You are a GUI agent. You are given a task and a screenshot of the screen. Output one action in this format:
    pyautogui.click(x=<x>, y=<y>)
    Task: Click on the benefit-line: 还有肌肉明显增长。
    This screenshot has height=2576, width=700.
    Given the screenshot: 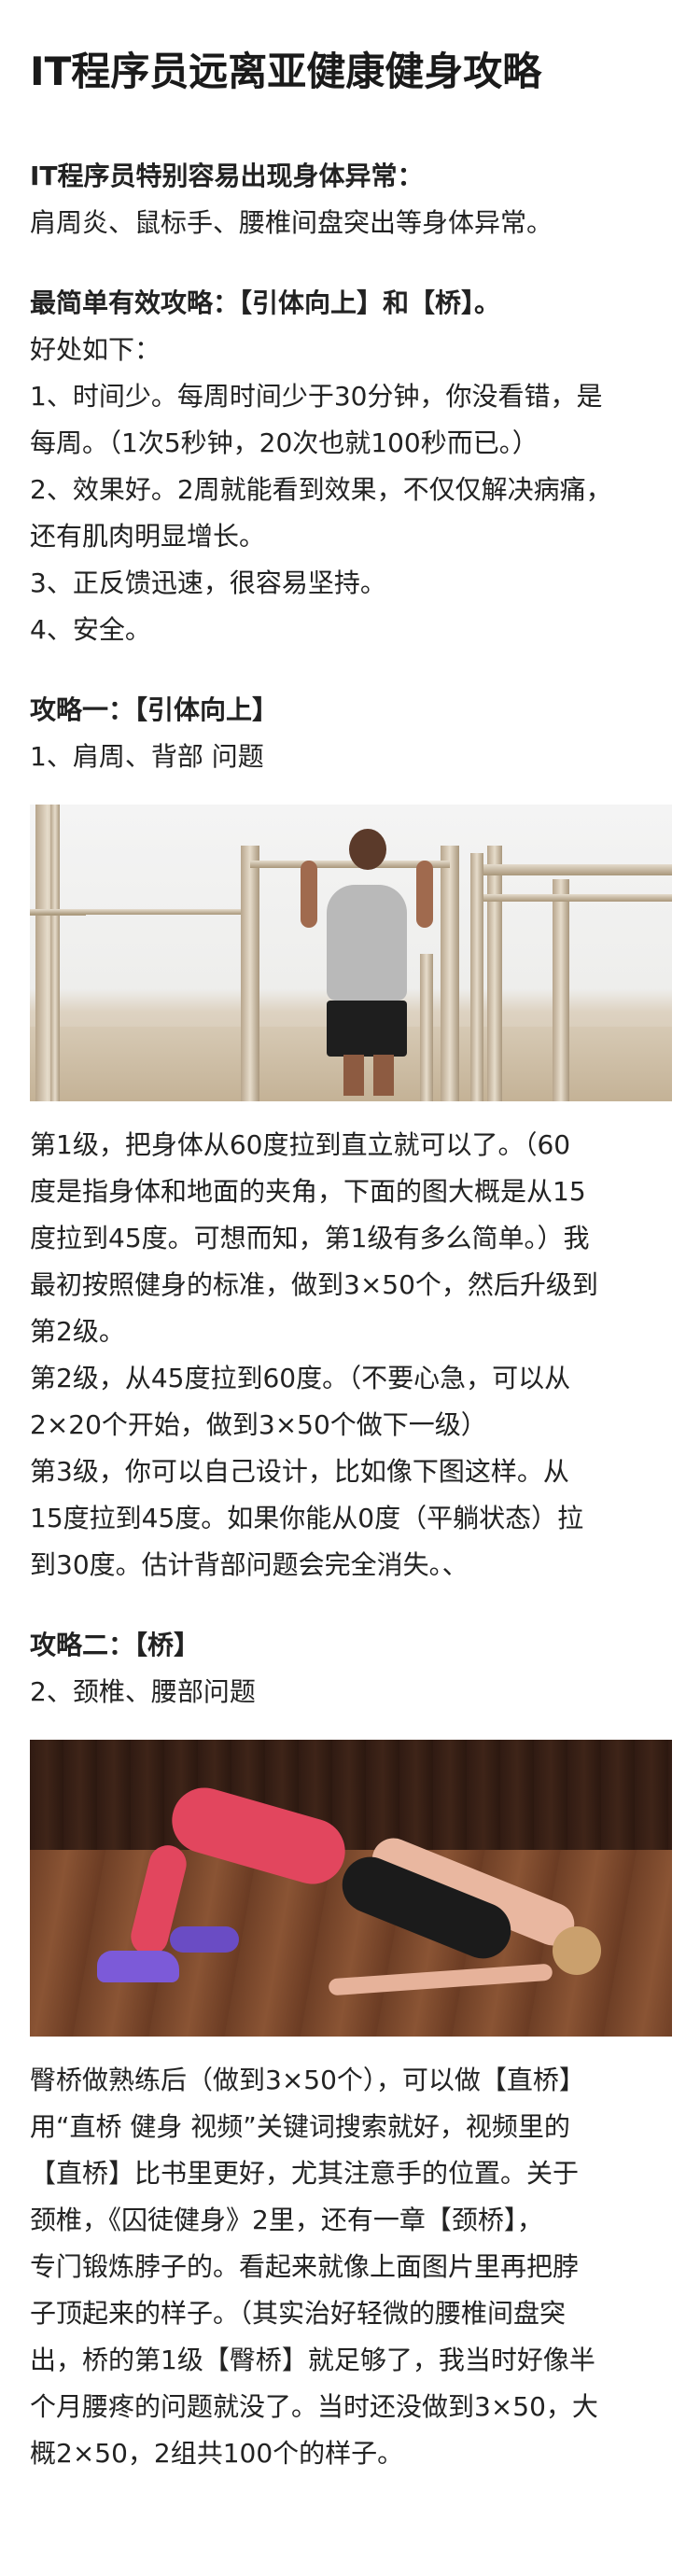 What is the action you would take?
    pyautogui.click(x=148, y=536)
    